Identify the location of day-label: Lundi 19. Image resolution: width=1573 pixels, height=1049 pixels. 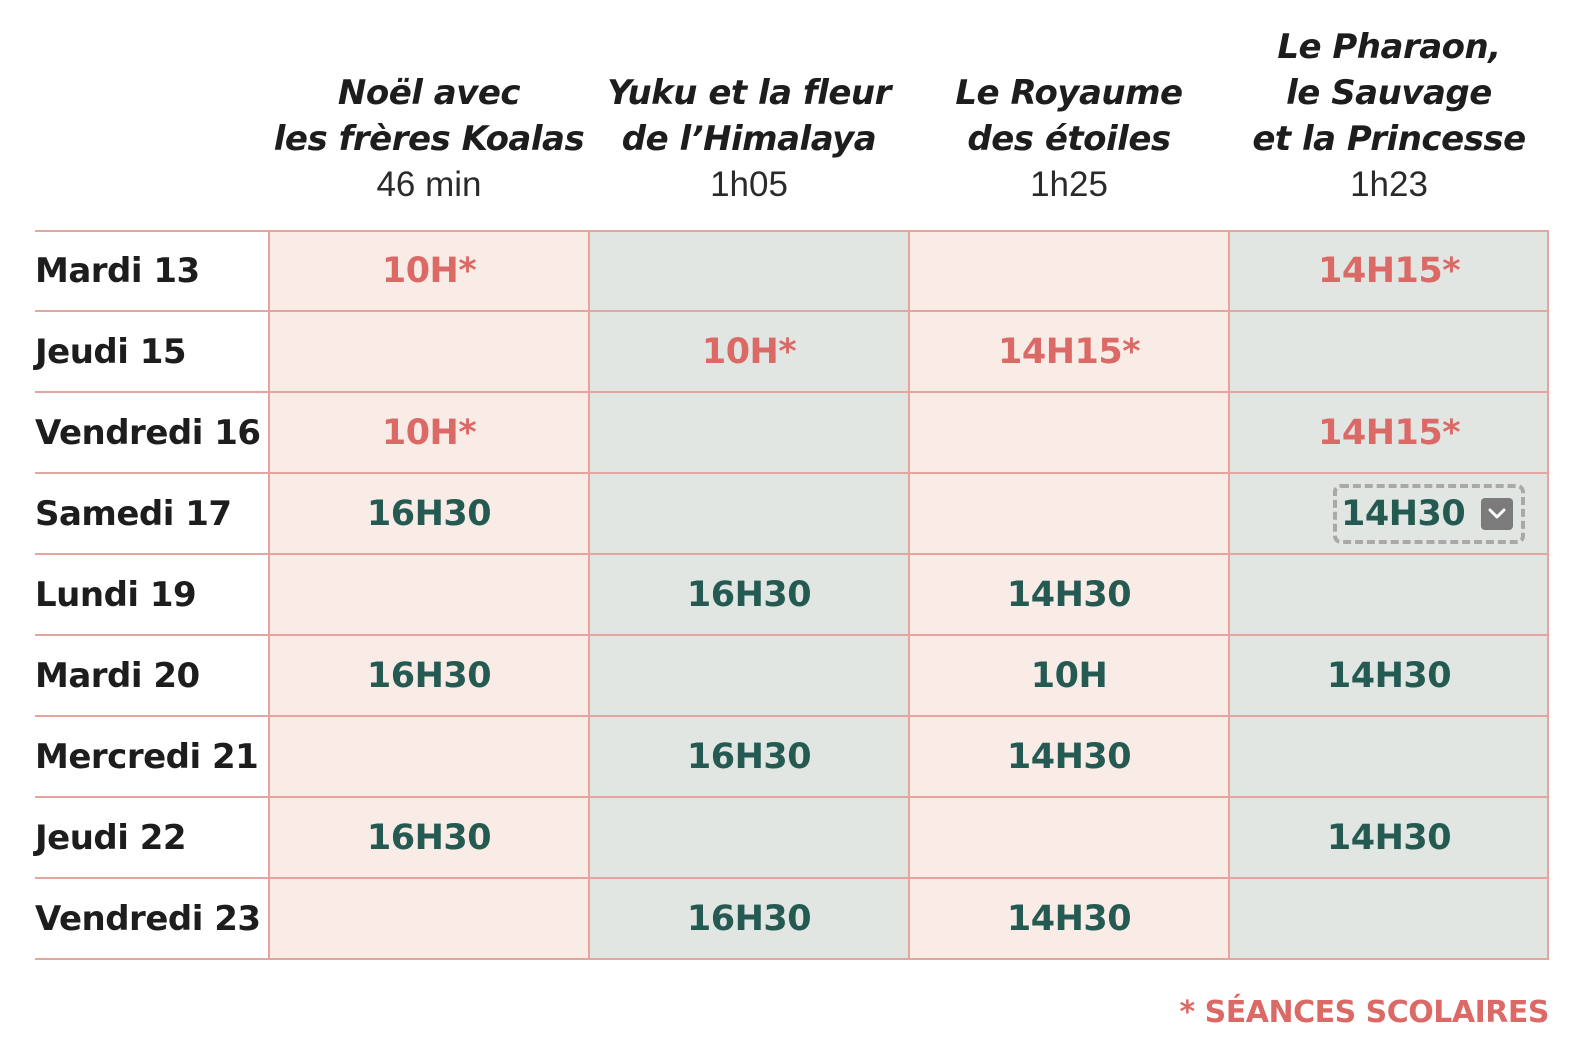
(116, 594).